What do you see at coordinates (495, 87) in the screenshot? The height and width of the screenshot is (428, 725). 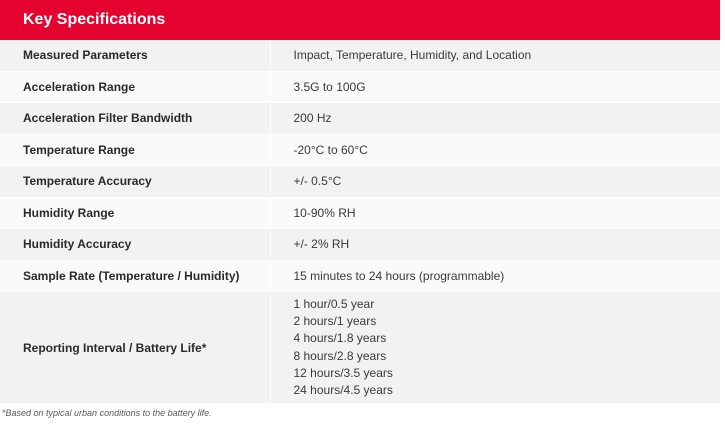 I see `spec-value-acceleration-range: 3.5G to 100G` at bounding box center [495, 87].